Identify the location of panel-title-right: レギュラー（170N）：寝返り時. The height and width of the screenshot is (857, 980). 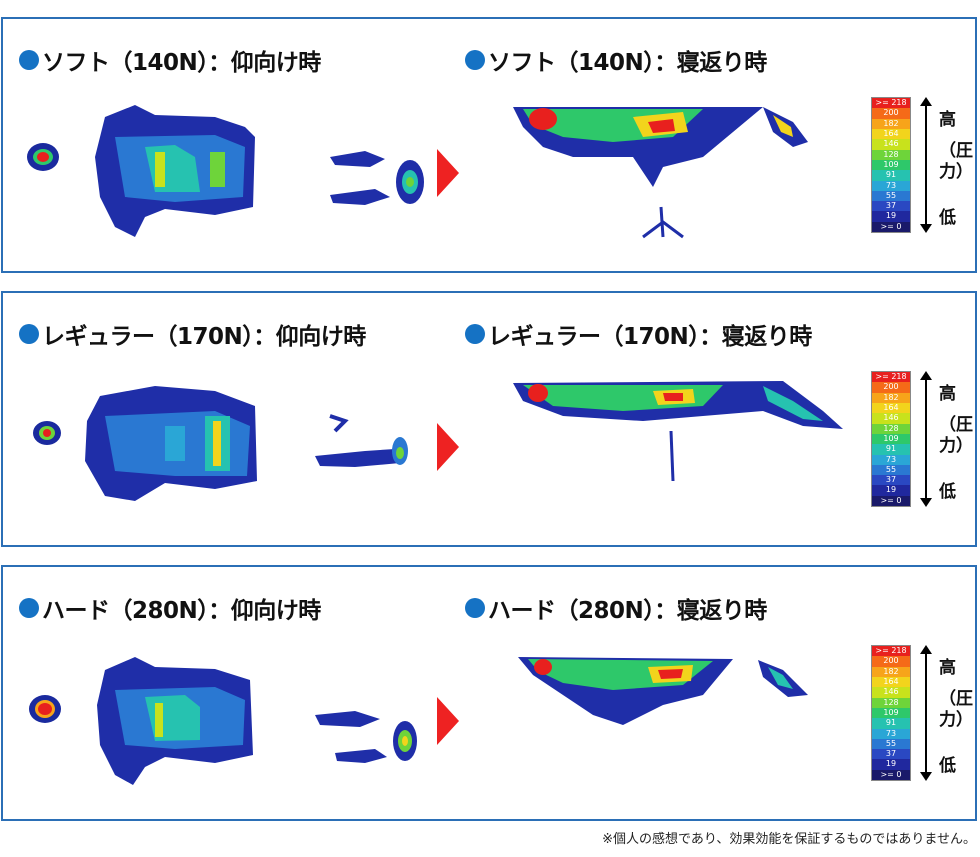
(638, 334).